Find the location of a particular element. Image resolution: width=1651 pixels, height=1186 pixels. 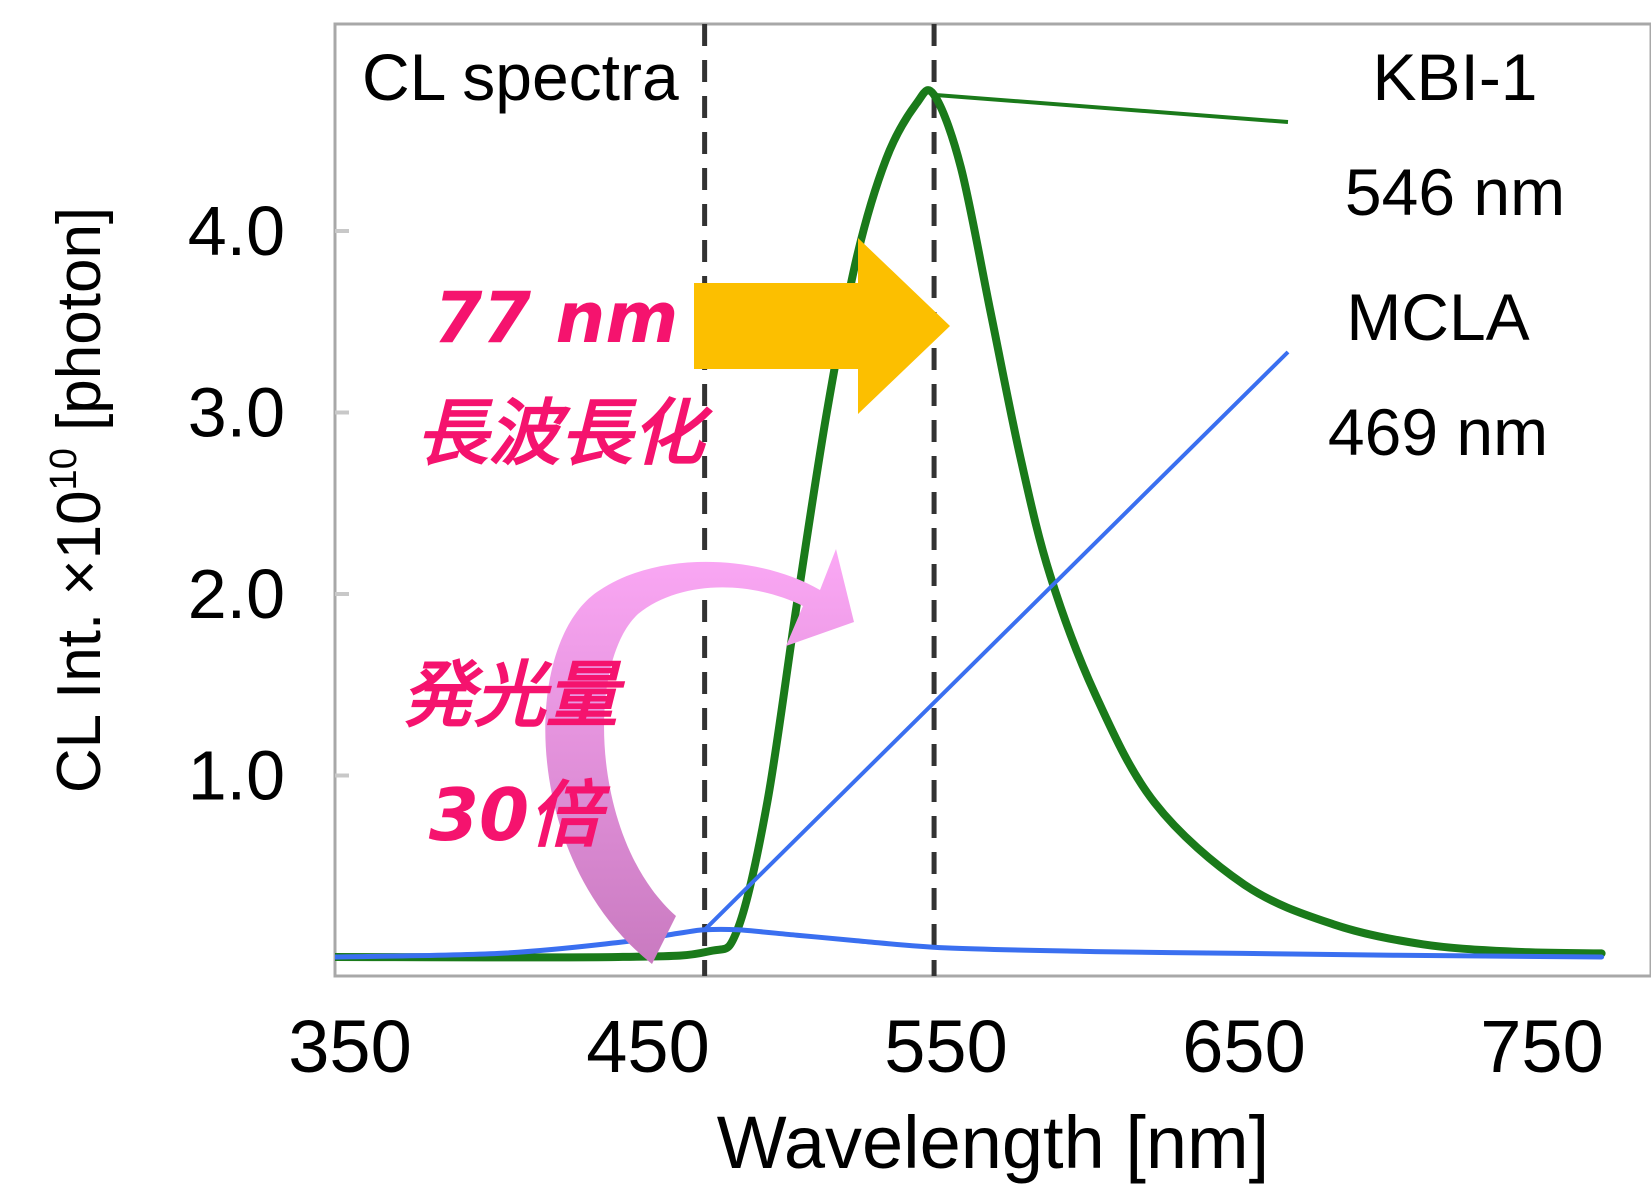

y-tick-label: 4.0 is located at coordinates (236, 231).